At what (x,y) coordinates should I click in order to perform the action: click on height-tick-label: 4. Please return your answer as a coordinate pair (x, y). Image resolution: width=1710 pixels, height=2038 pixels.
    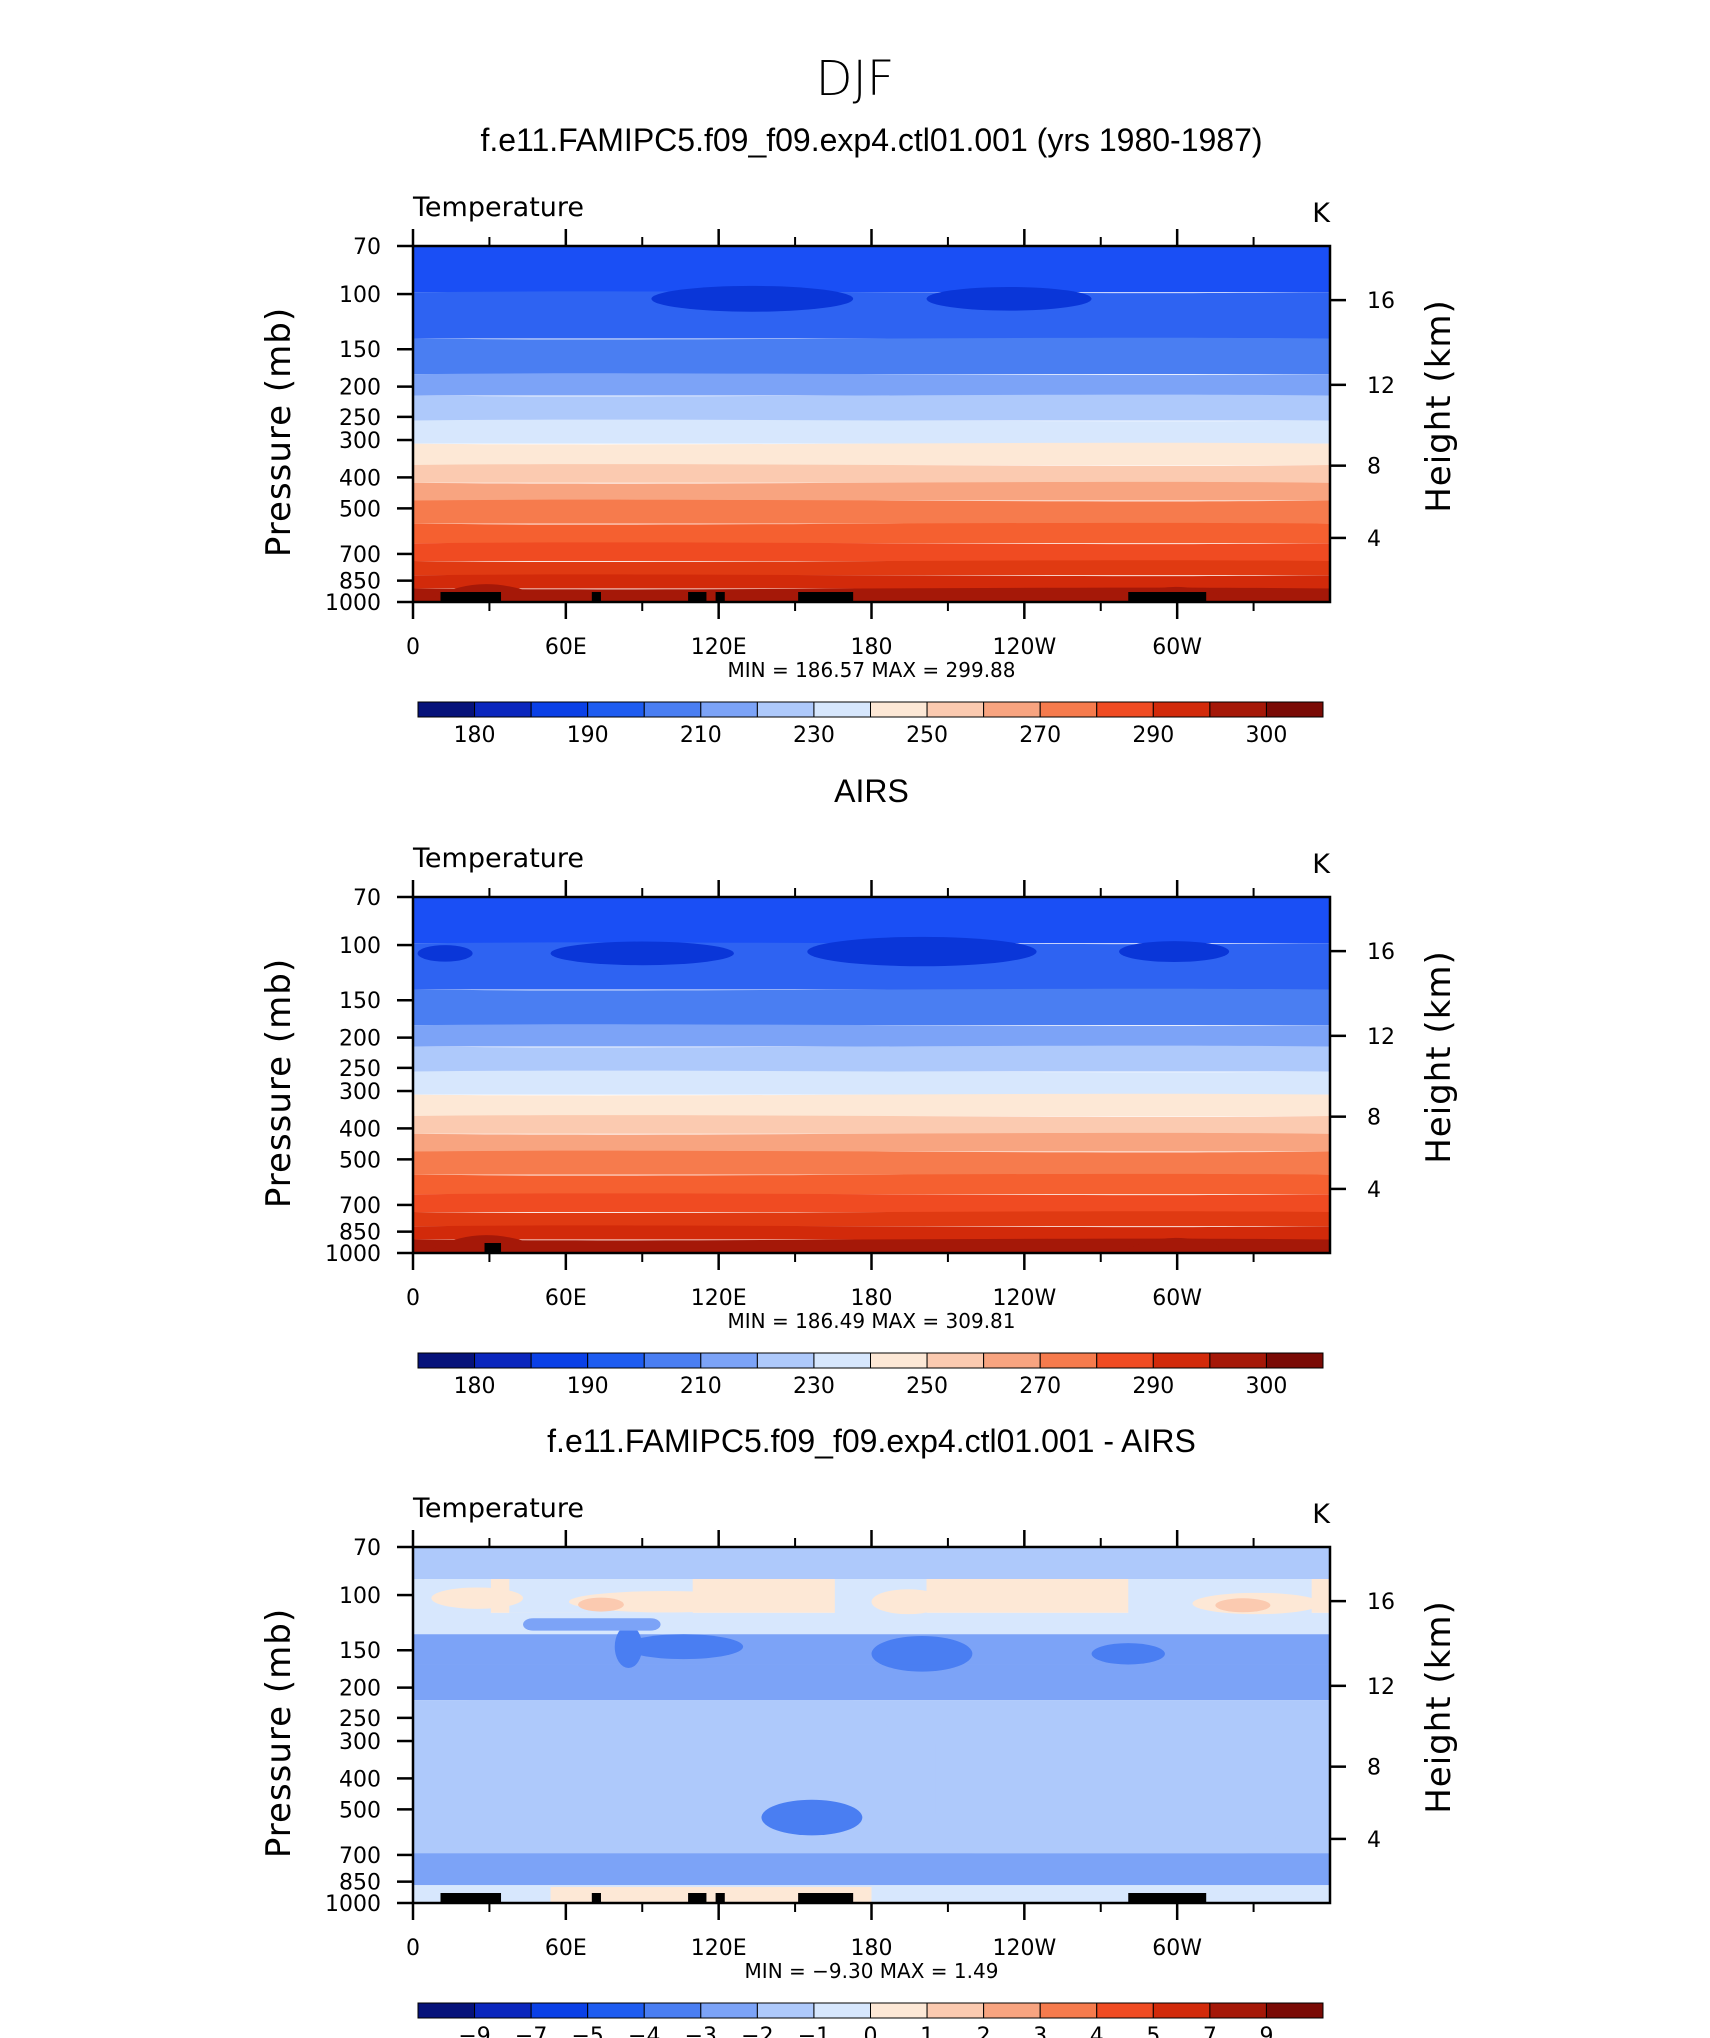
    Looking at the image, I should click on (1374, 539).